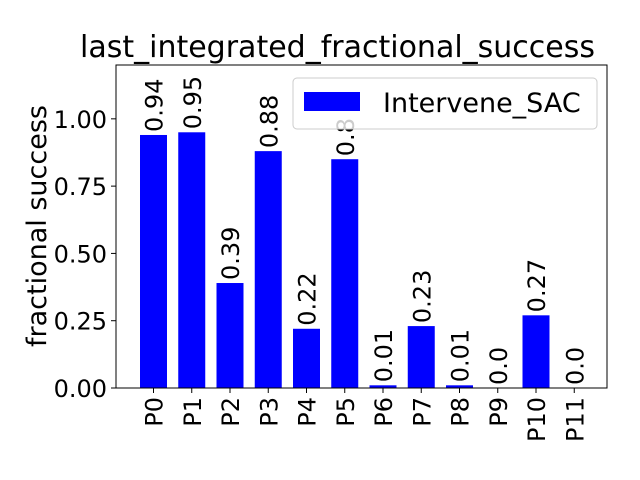  What do you see at coordinates (421, 357) in the screenshot?
I see `bar-P7` at bounding box center [421, 357].